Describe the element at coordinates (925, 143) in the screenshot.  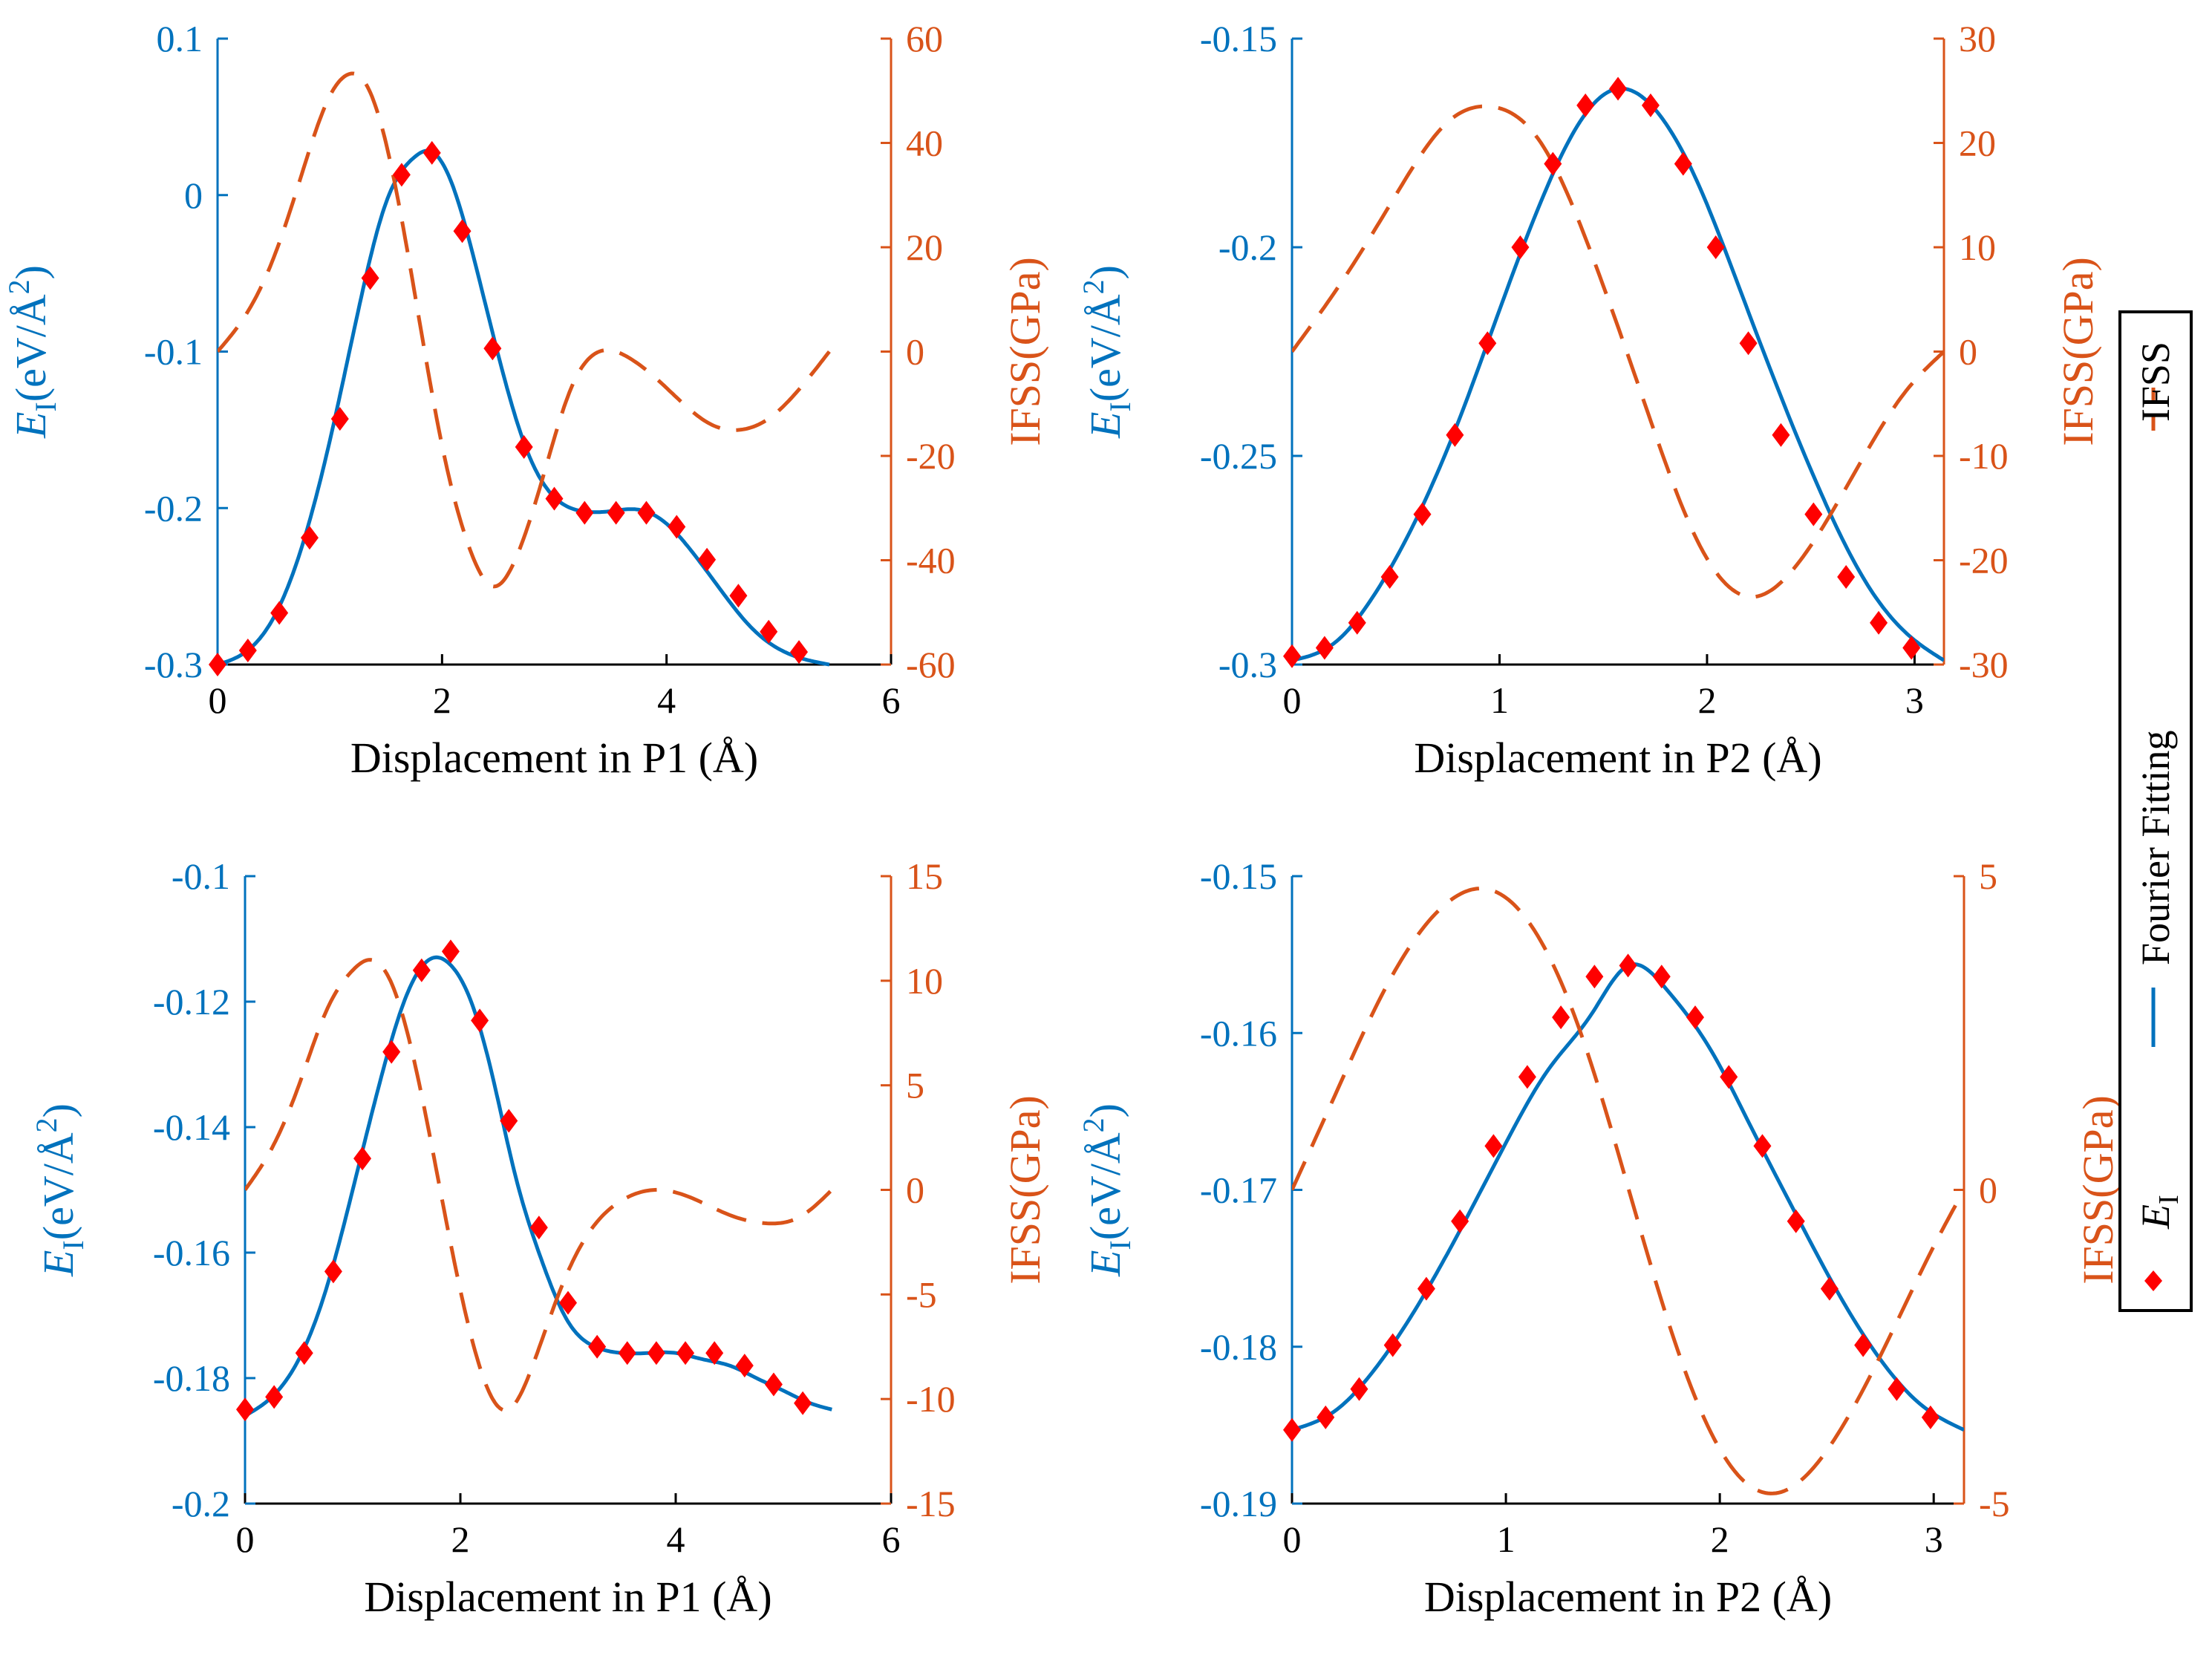
I see `right-y-tick-label: 40` at that location.